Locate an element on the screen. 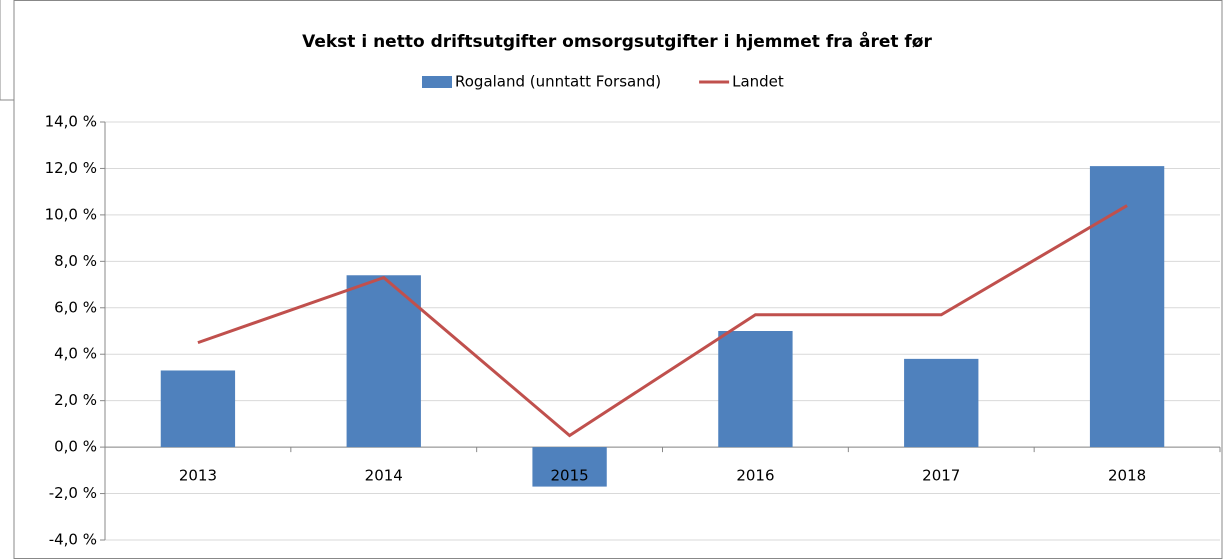  y-tick-label: 14,0 % is located at coordinates (71, 122).